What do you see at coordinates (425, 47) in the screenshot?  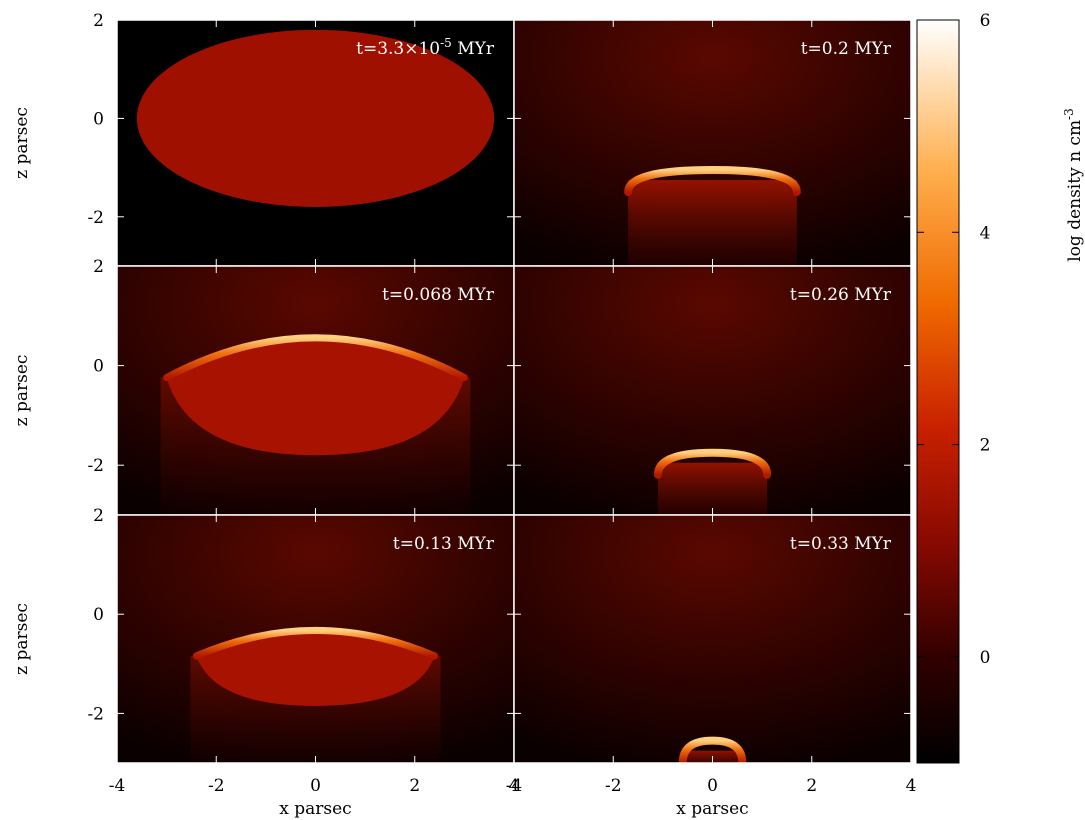 I see `time-label: t=3.3×10-5 MYr` at bounding box center [425, 47].